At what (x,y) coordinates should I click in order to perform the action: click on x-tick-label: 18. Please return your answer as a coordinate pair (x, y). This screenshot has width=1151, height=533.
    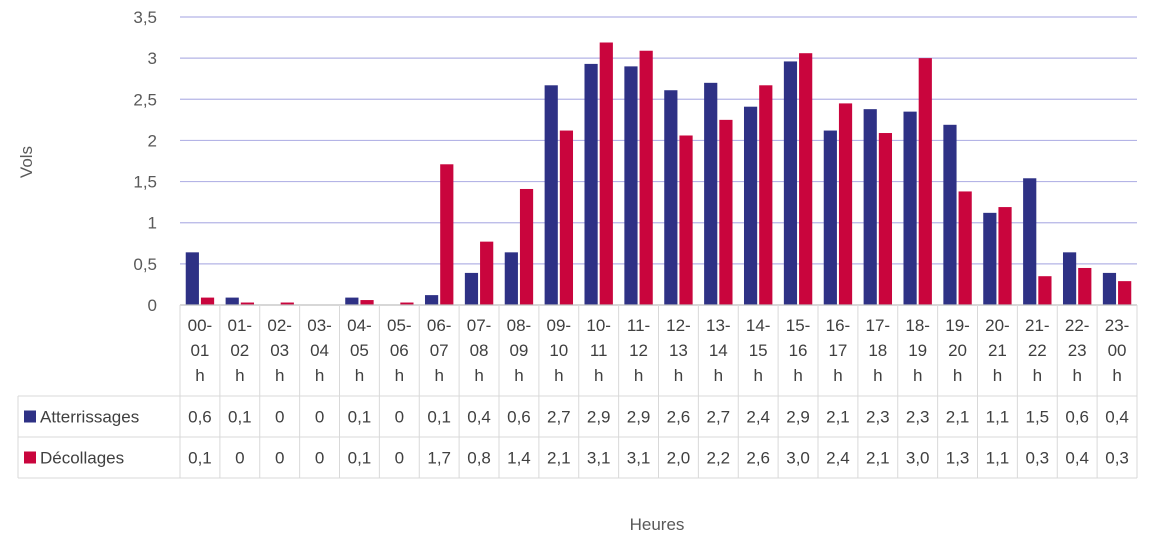
    Looking at the image, I should click on (877, 350).